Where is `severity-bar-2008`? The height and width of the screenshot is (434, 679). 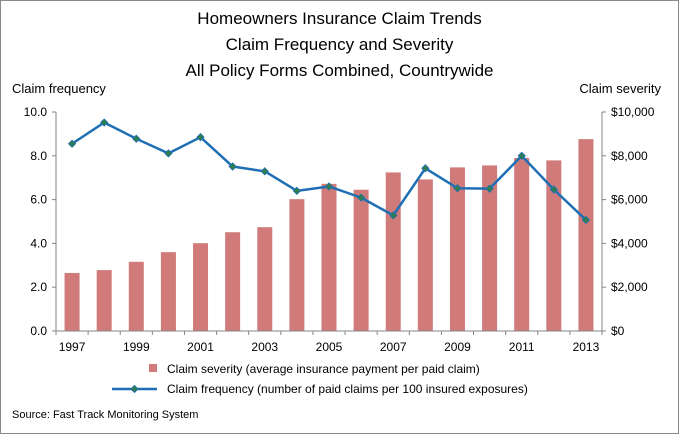 severity-bar-2008 is located at coordinates (425, 255).